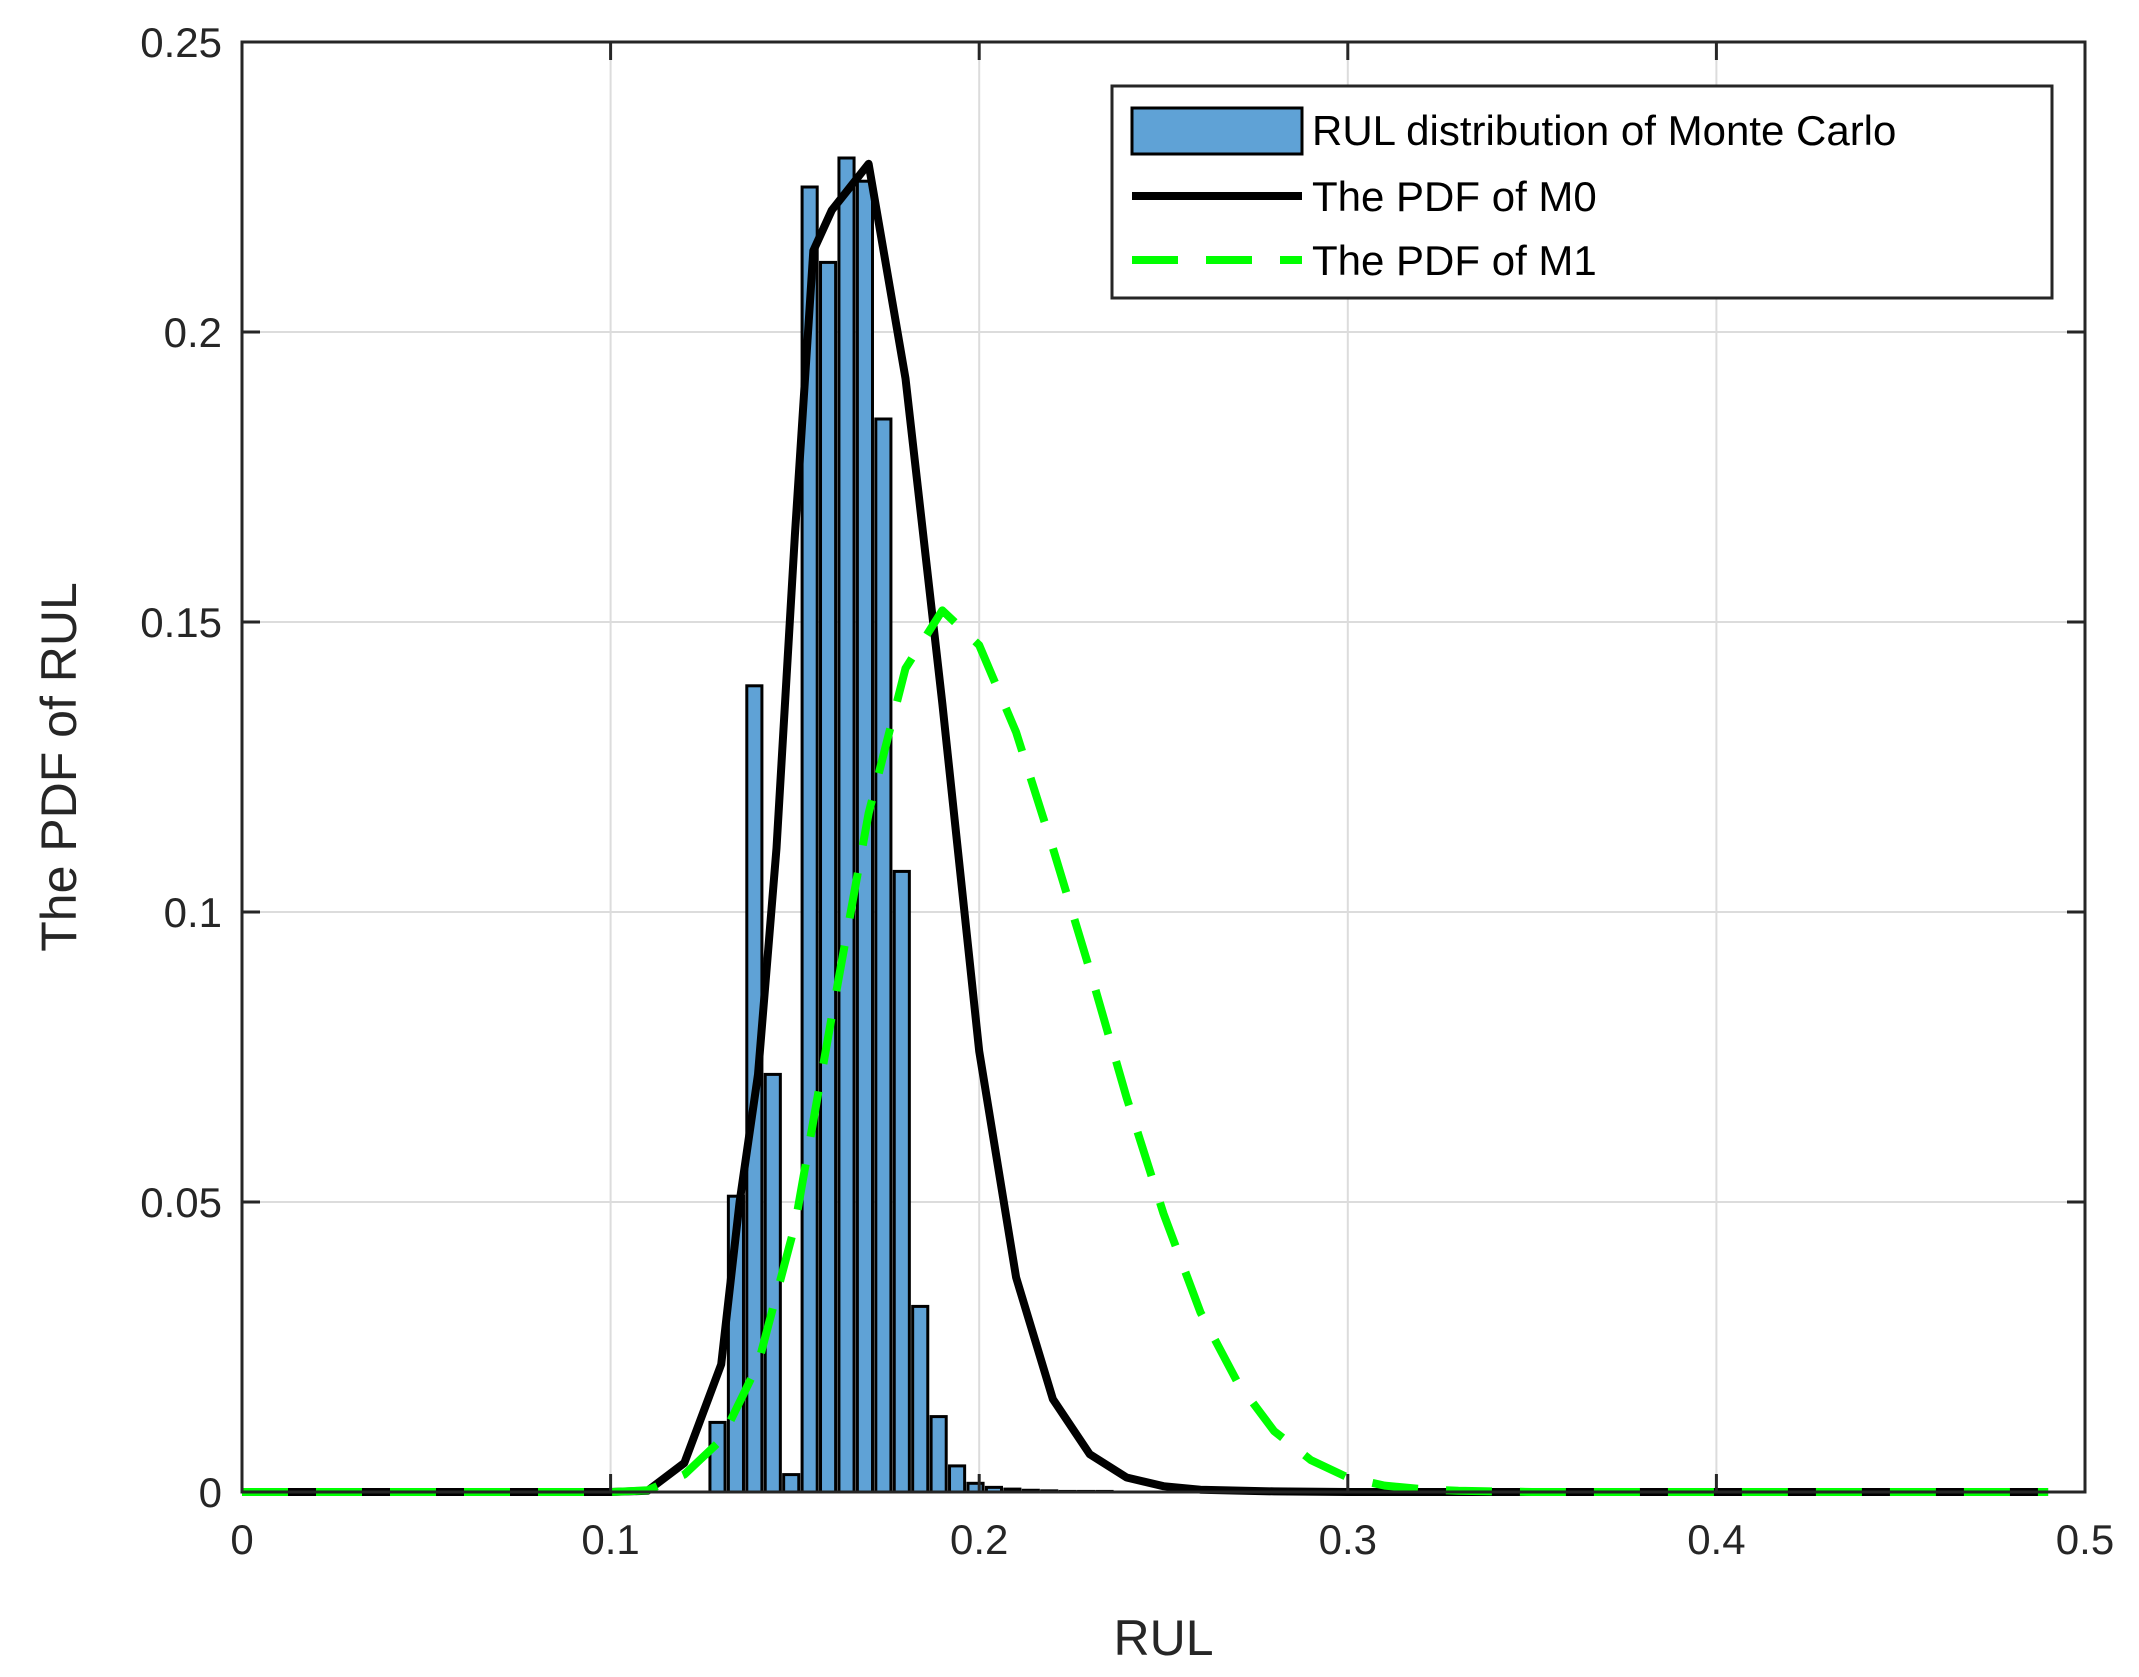  Describe the element at coordinates (241, 1539) in the screenshot. I see `x-tick-label: 0` at that location.